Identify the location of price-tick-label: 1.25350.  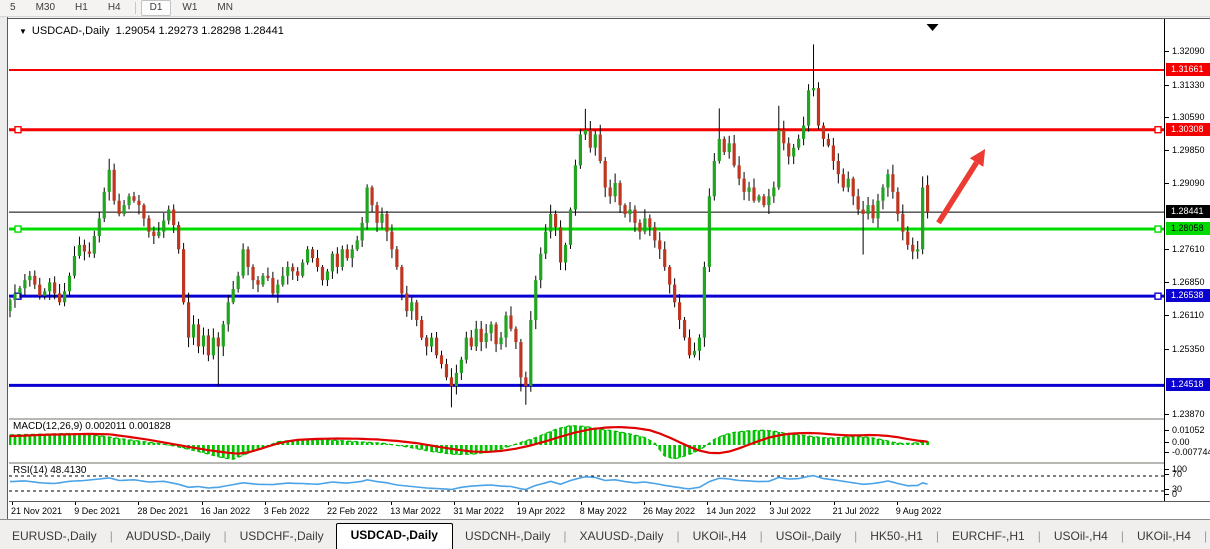
(1188, 348).